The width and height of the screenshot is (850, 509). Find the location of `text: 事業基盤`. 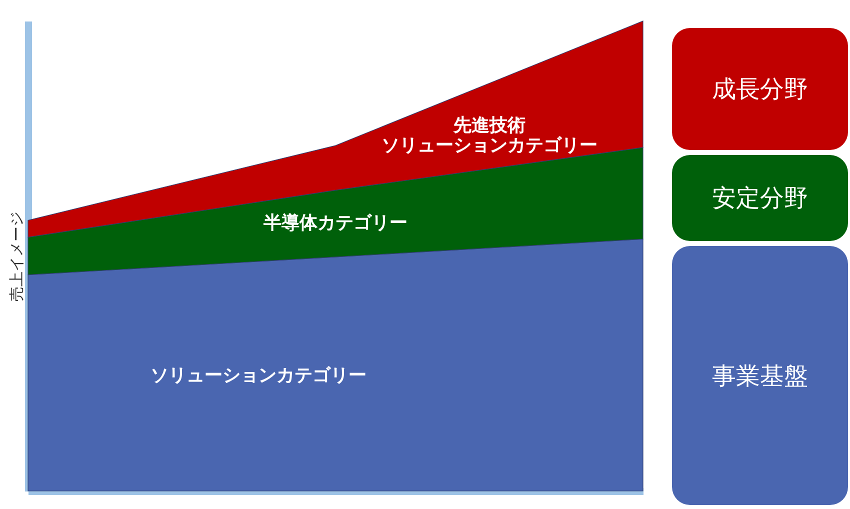

text: 事業基盤 is located at coordinates (760, 375).